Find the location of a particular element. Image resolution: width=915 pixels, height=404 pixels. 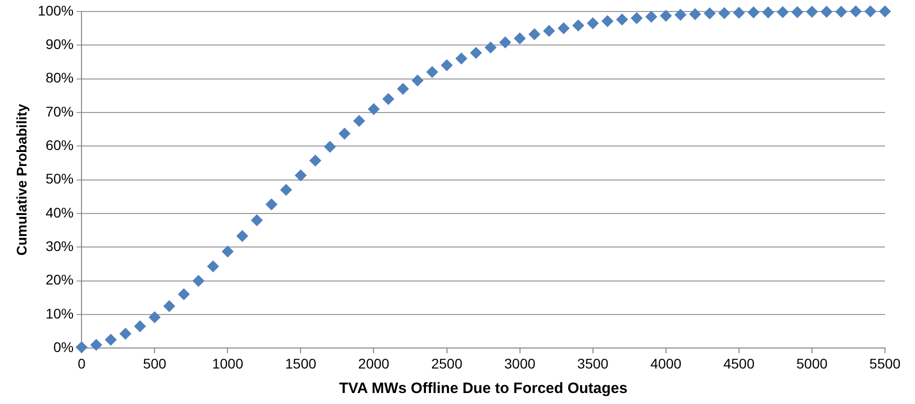

x-tick-label: 2500 is located at coordinates (447, 363).